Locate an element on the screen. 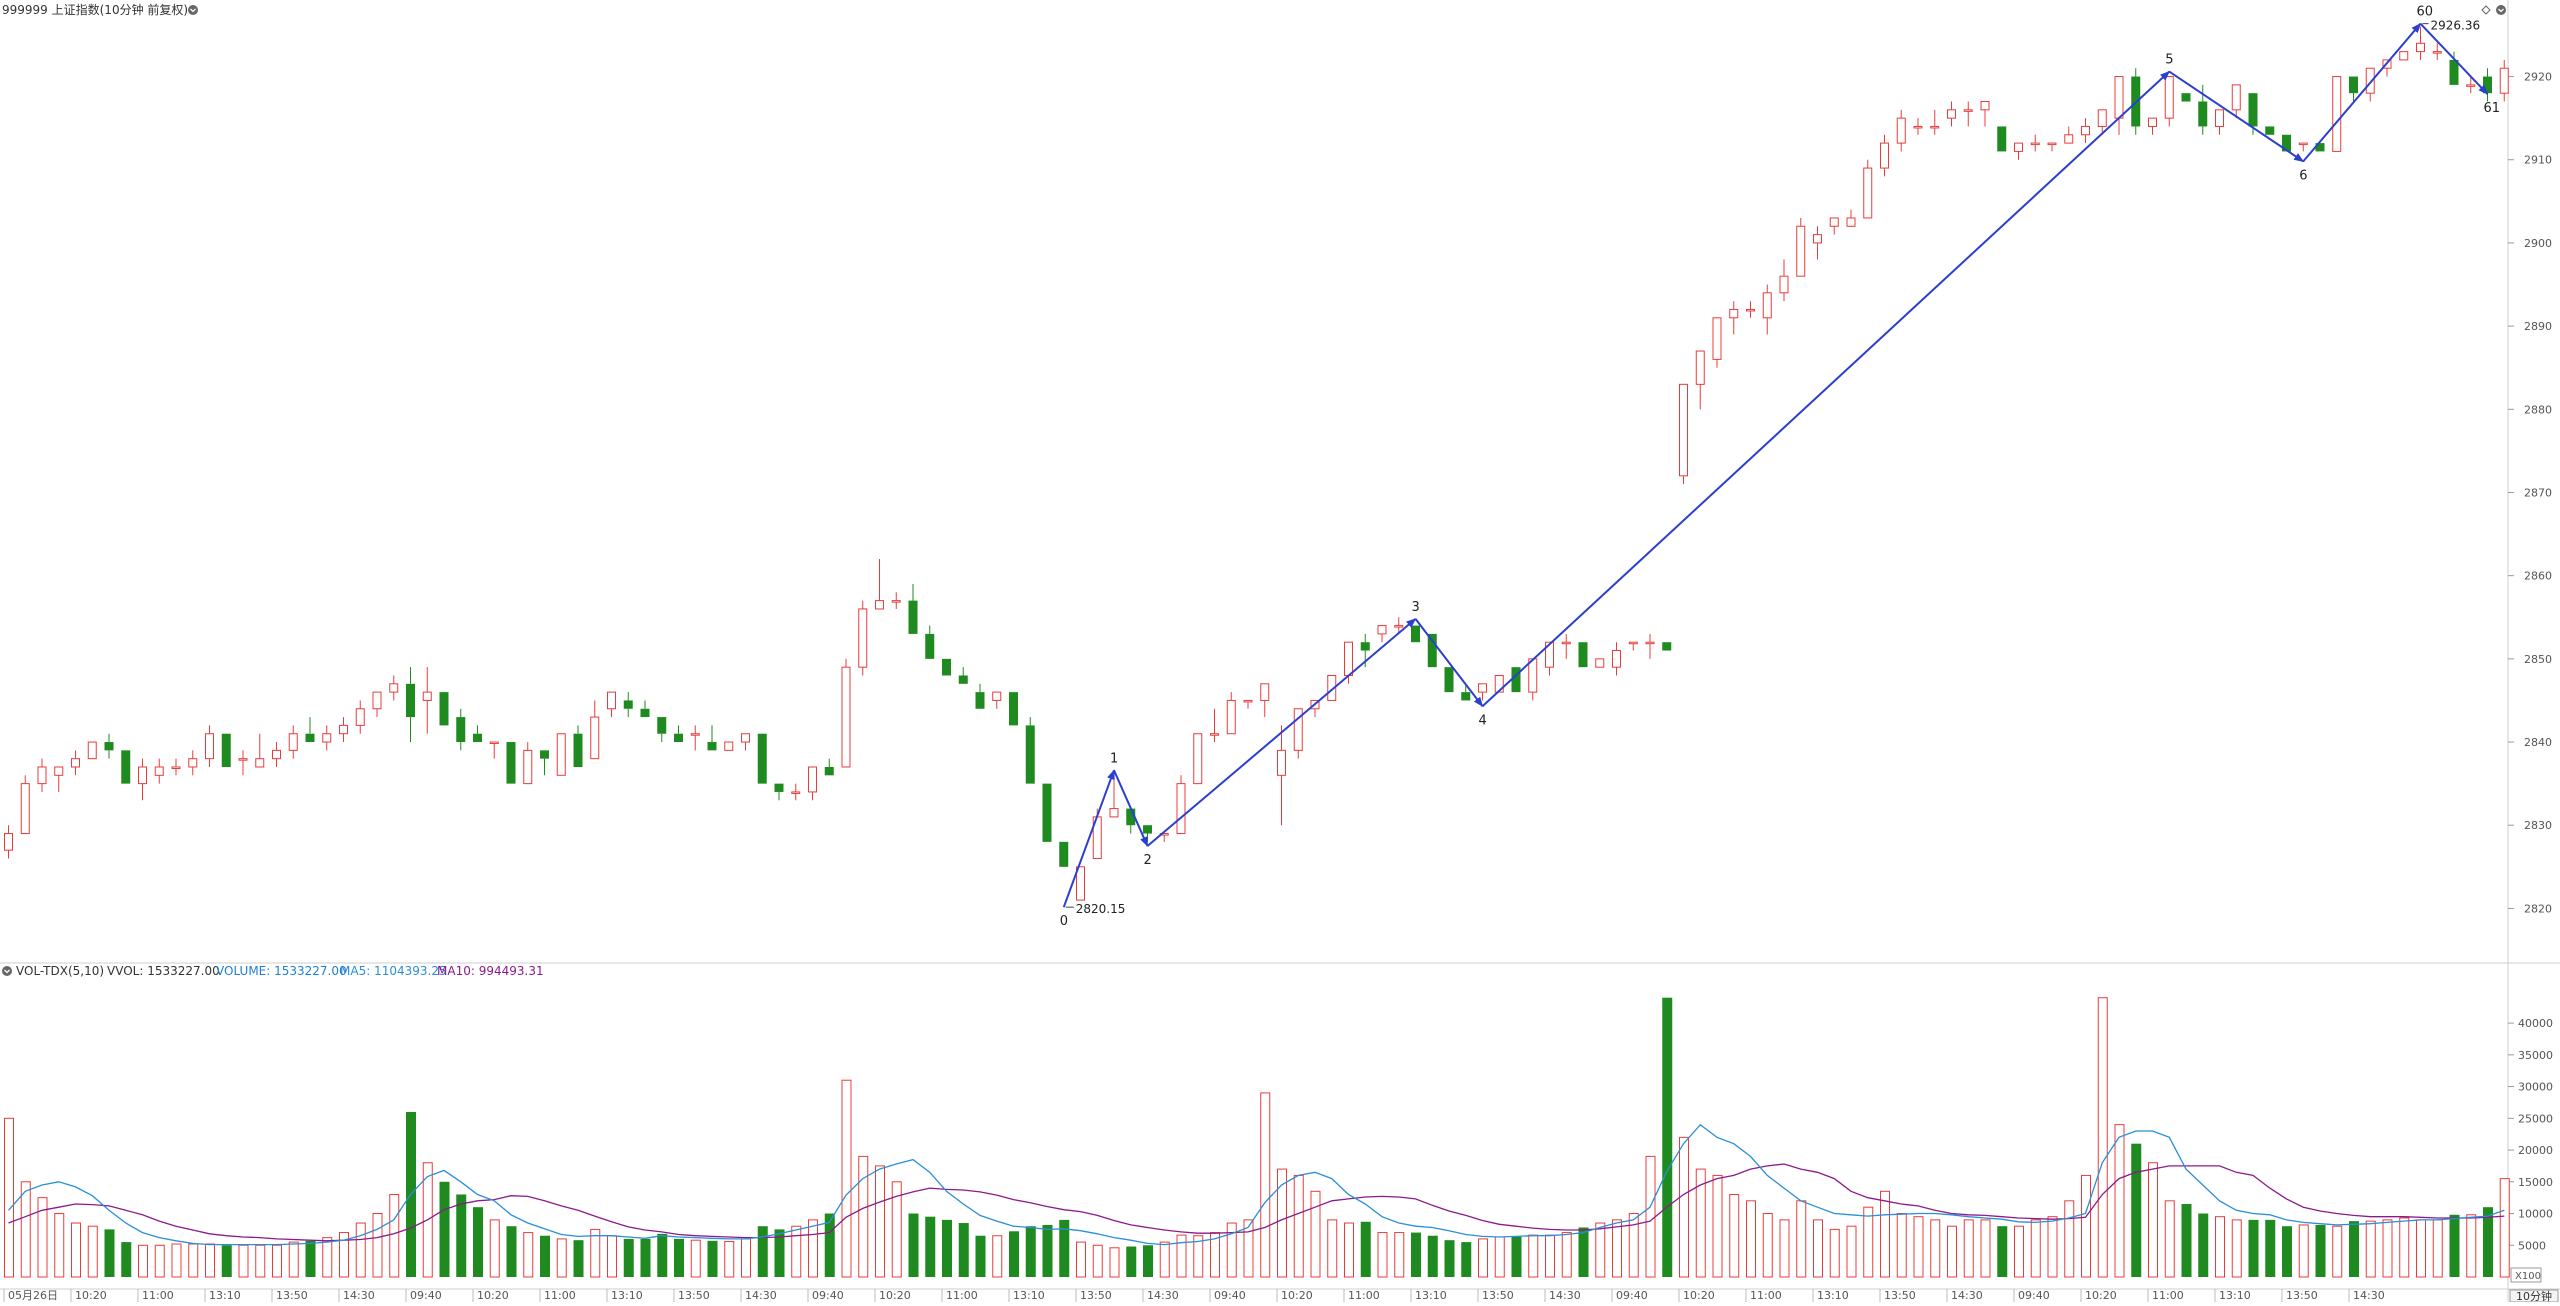 Image resolution: width=2560 pixels, height=1306 pixels. title-dropdown-icon is located at coordinates (193, 10).